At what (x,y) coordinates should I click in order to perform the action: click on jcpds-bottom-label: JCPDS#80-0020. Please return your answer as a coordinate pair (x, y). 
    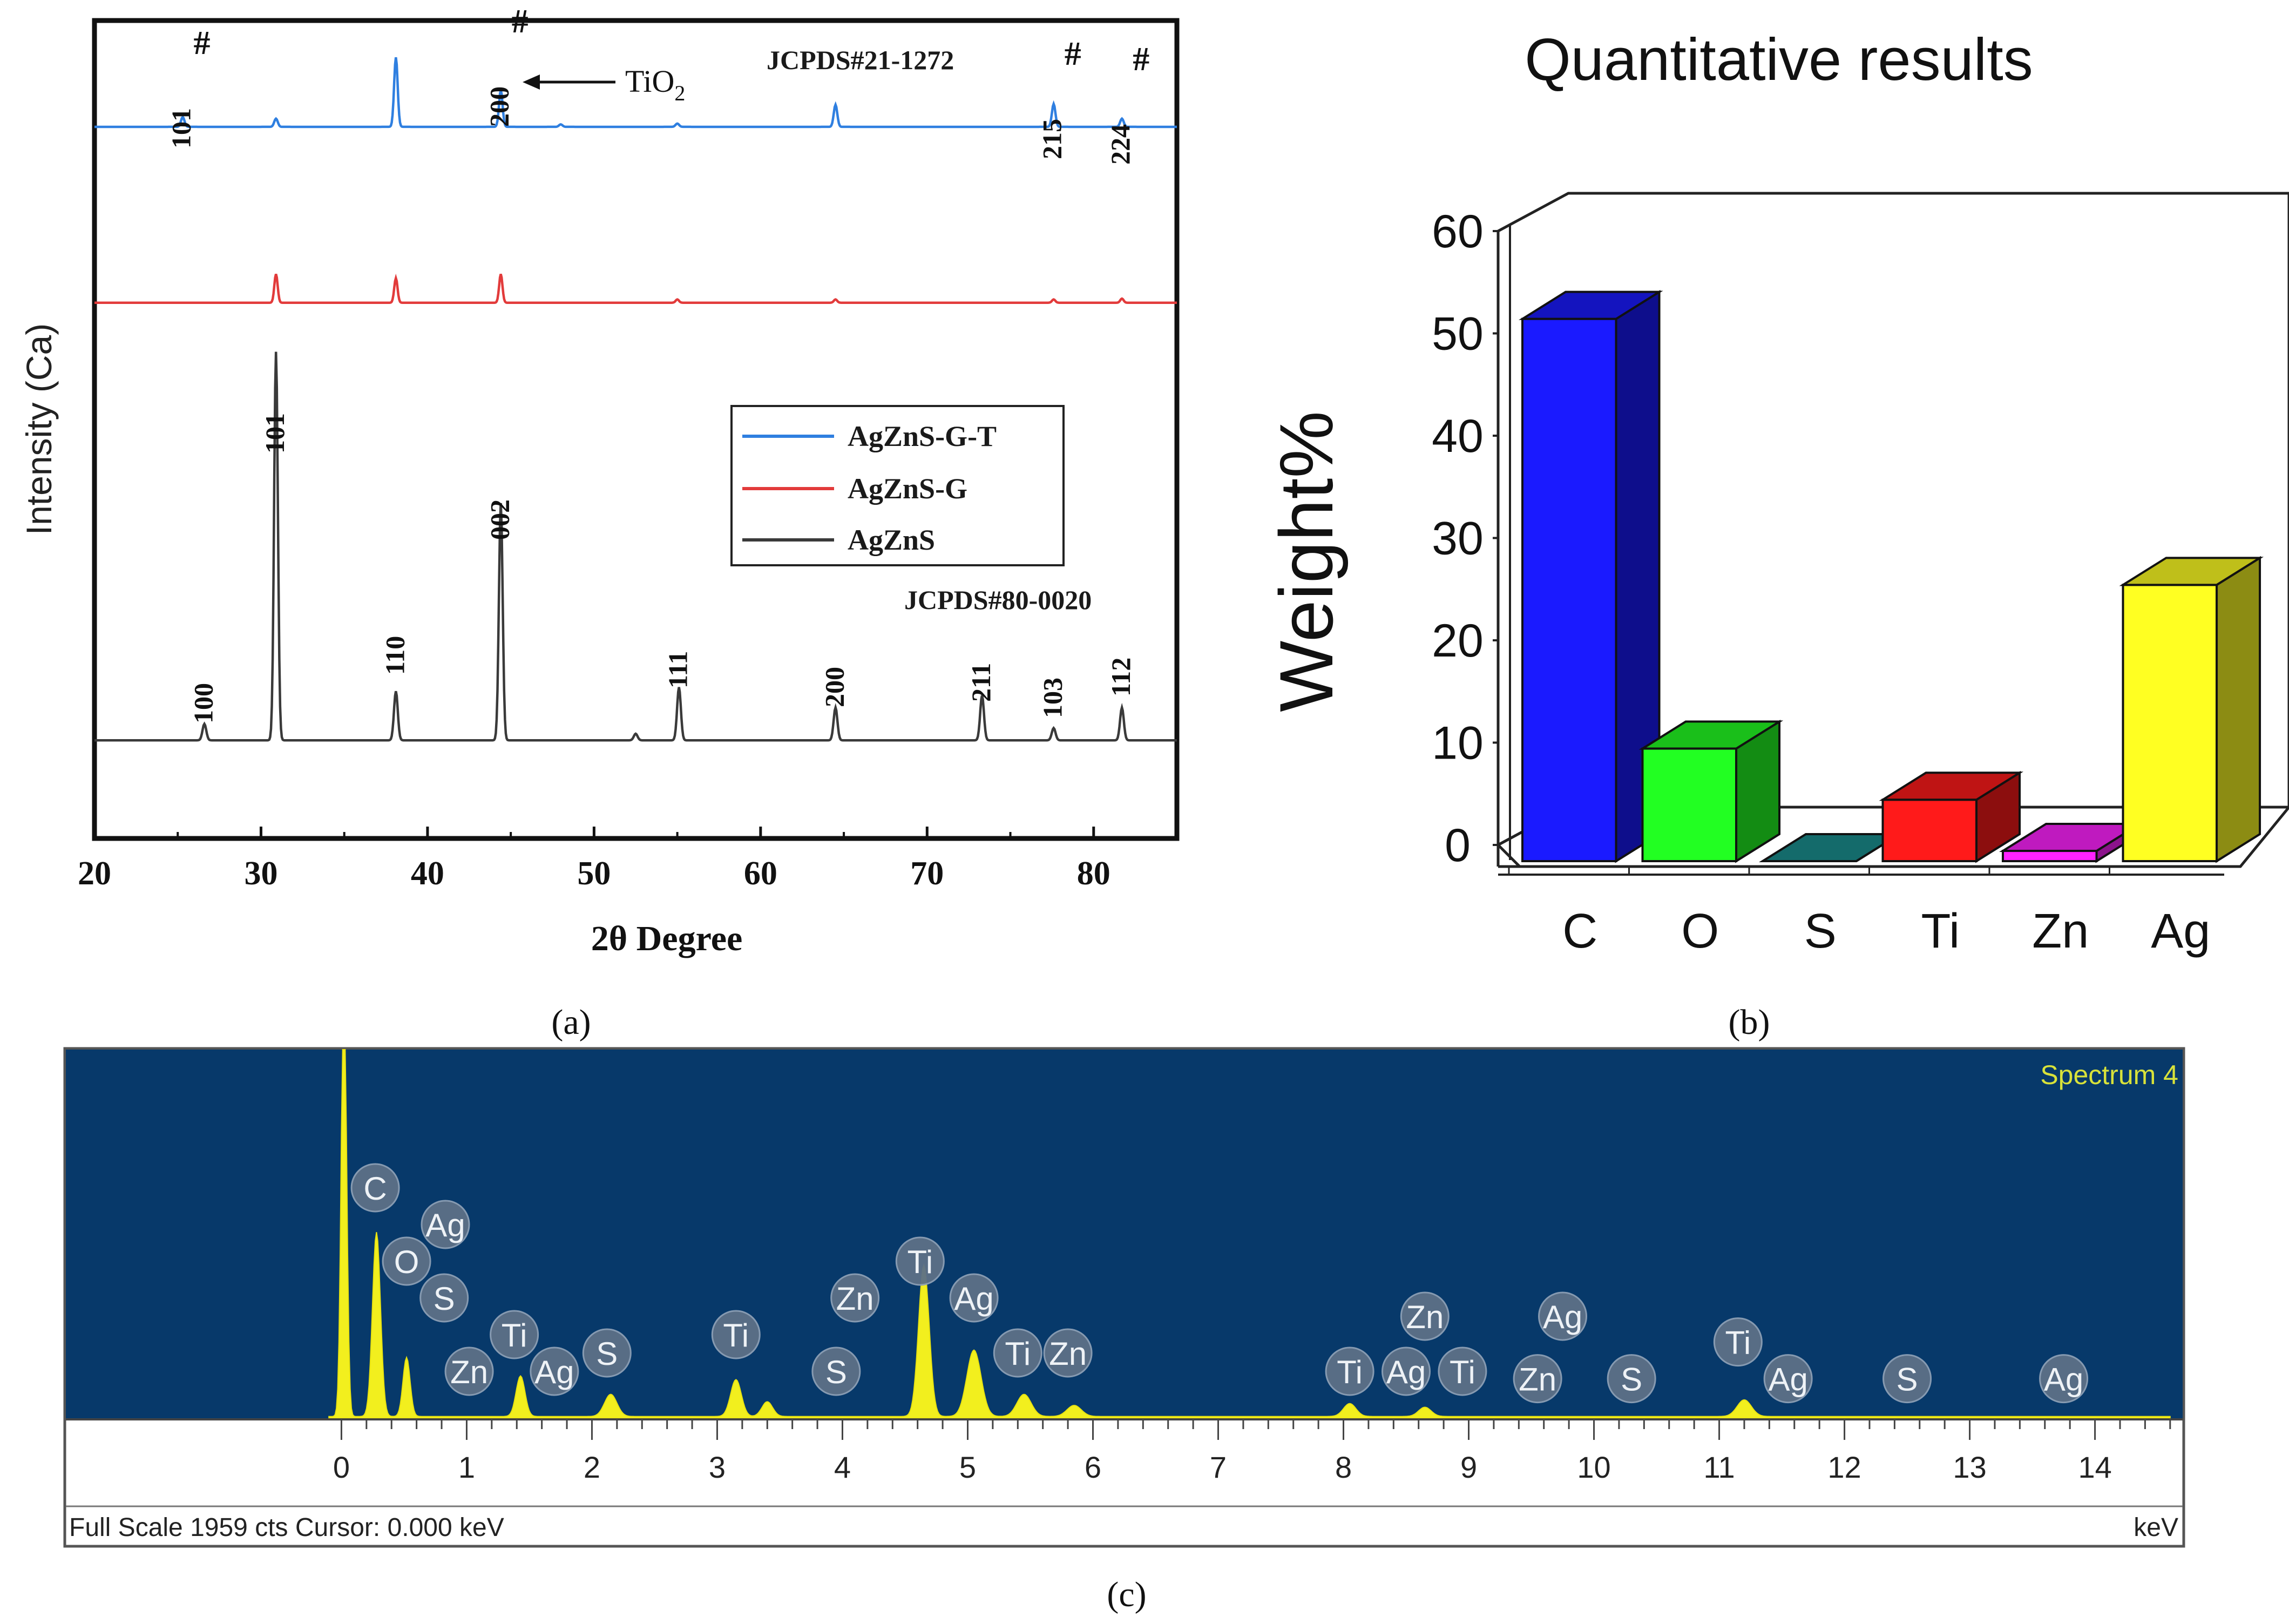
    Looking at the image, I should click on (998, 600).